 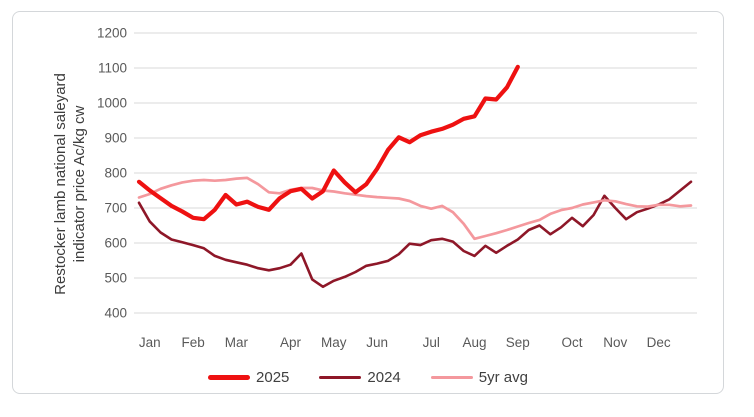 I want to click on y-tick-label: 900, so click(x=115, y=138).